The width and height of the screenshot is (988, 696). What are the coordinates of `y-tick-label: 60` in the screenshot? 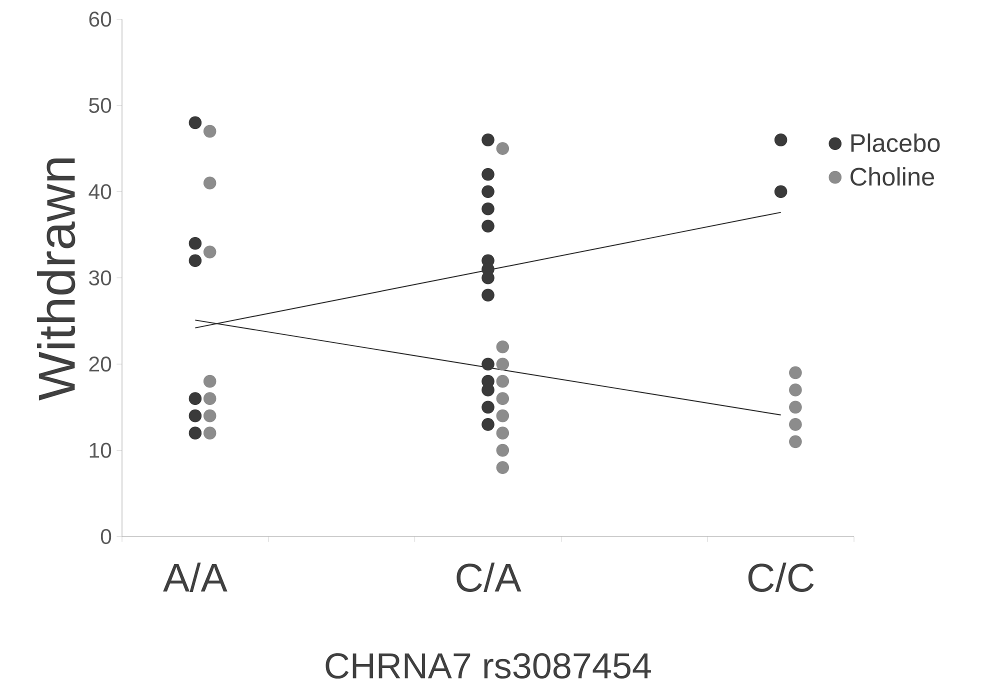 It's located at (100, 19).